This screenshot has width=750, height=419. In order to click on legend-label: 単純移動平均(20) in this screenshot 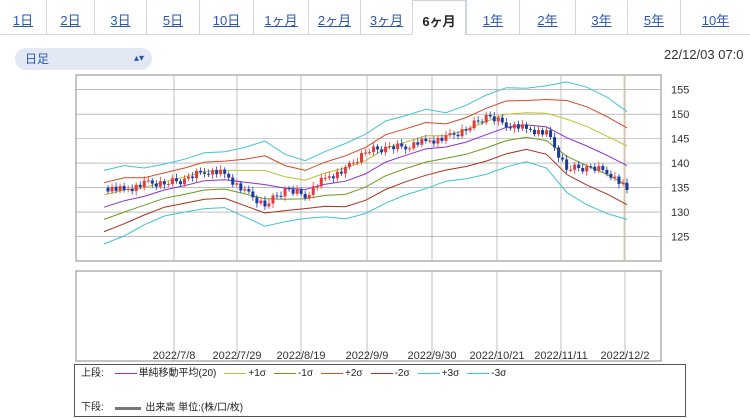, I will do `click(177, 373)`.